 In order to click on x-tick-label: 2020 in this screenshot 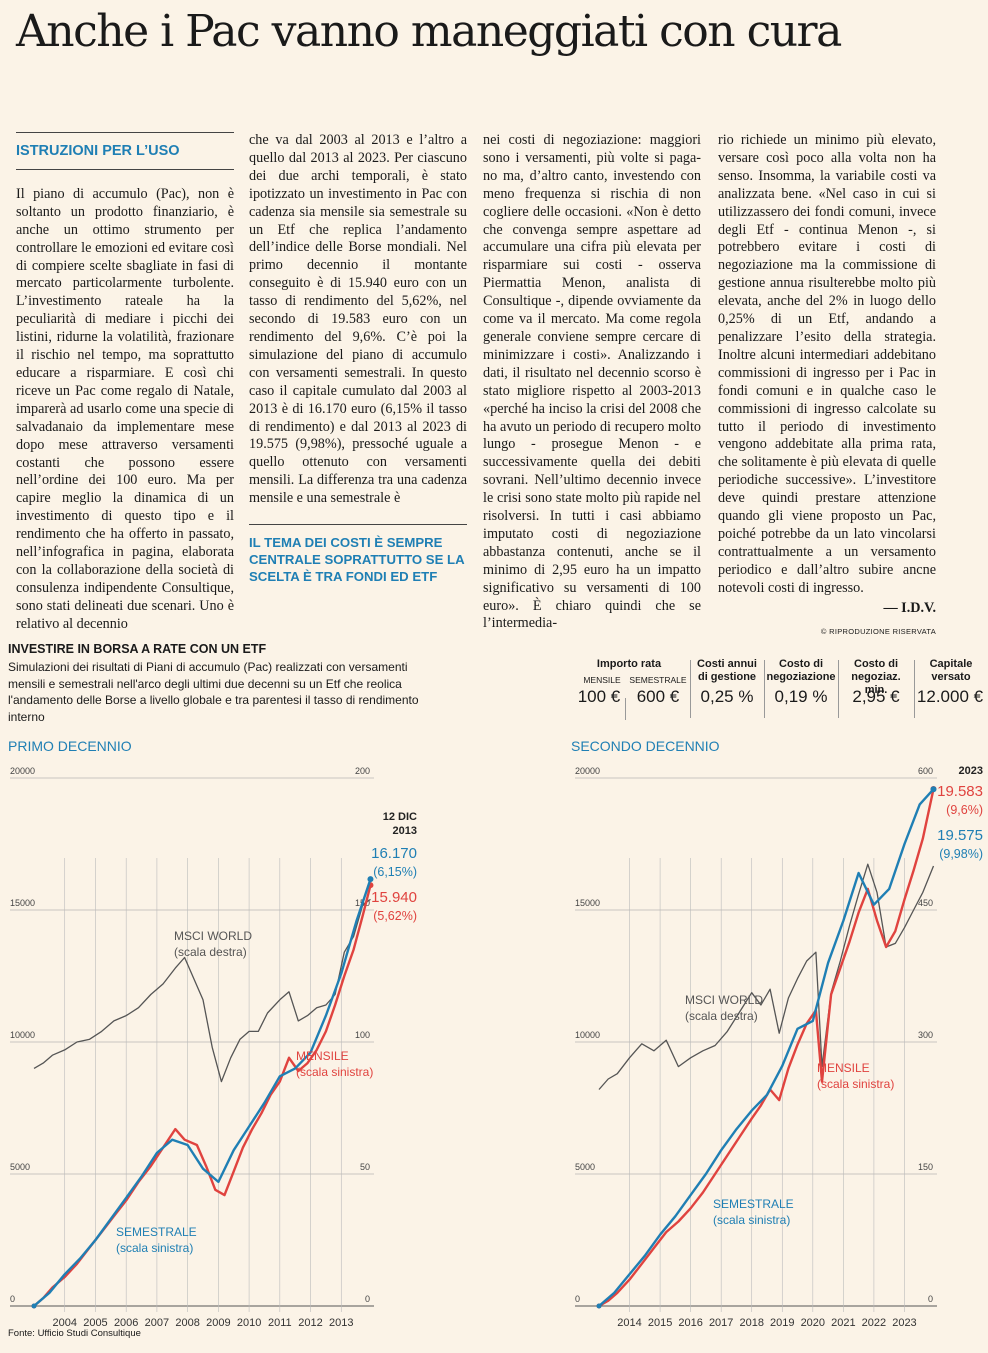, I will do `click(813, 1321)`.